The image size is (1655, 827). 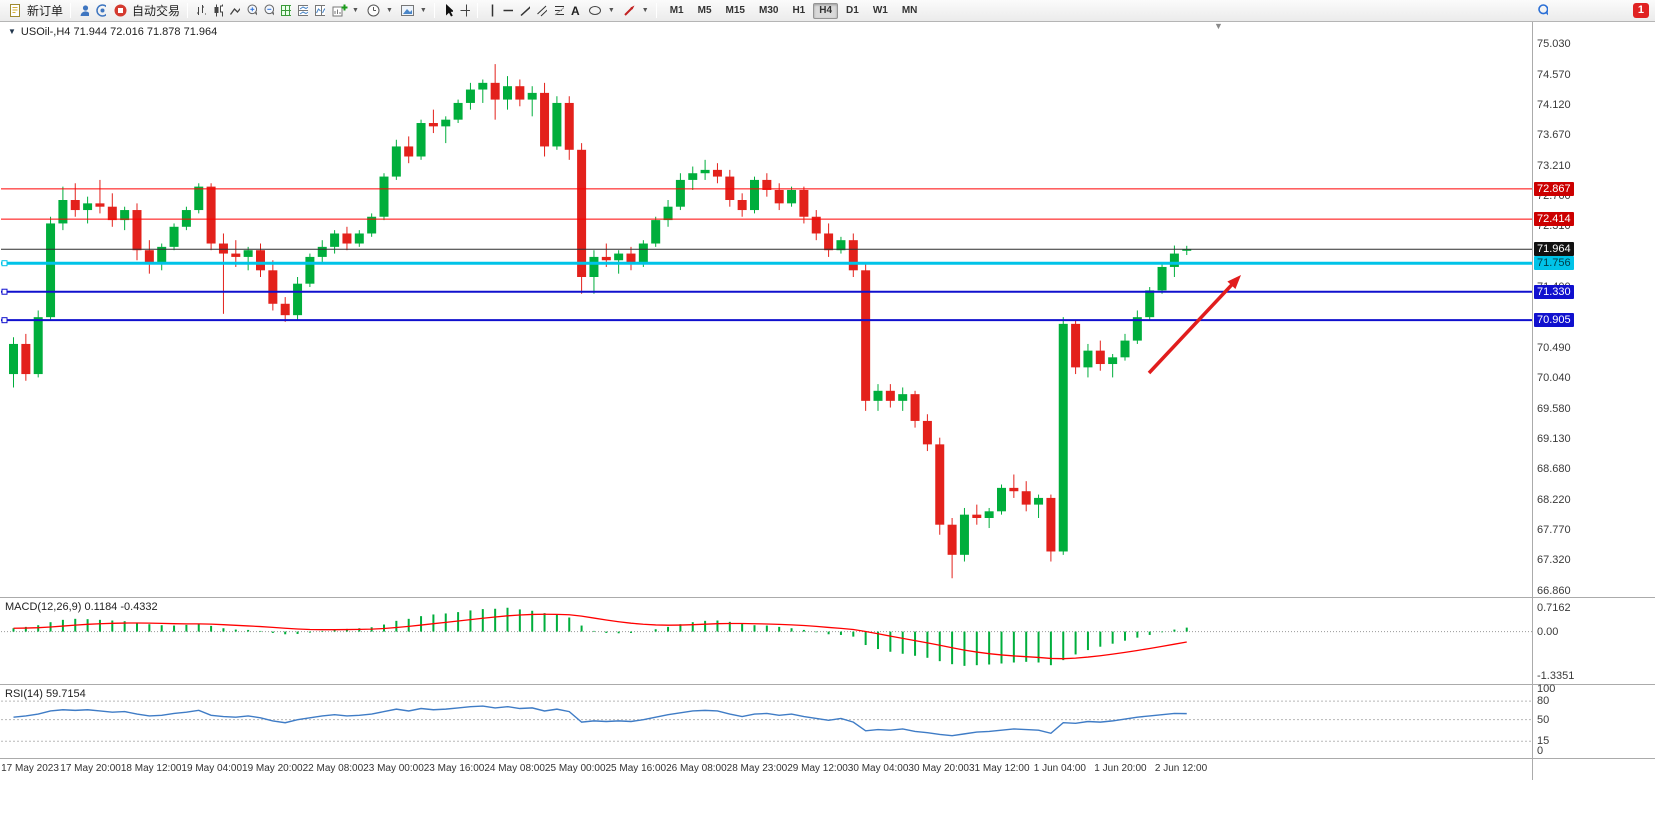 I want to click on bar-chart-icon, so click(x=200, y=10).